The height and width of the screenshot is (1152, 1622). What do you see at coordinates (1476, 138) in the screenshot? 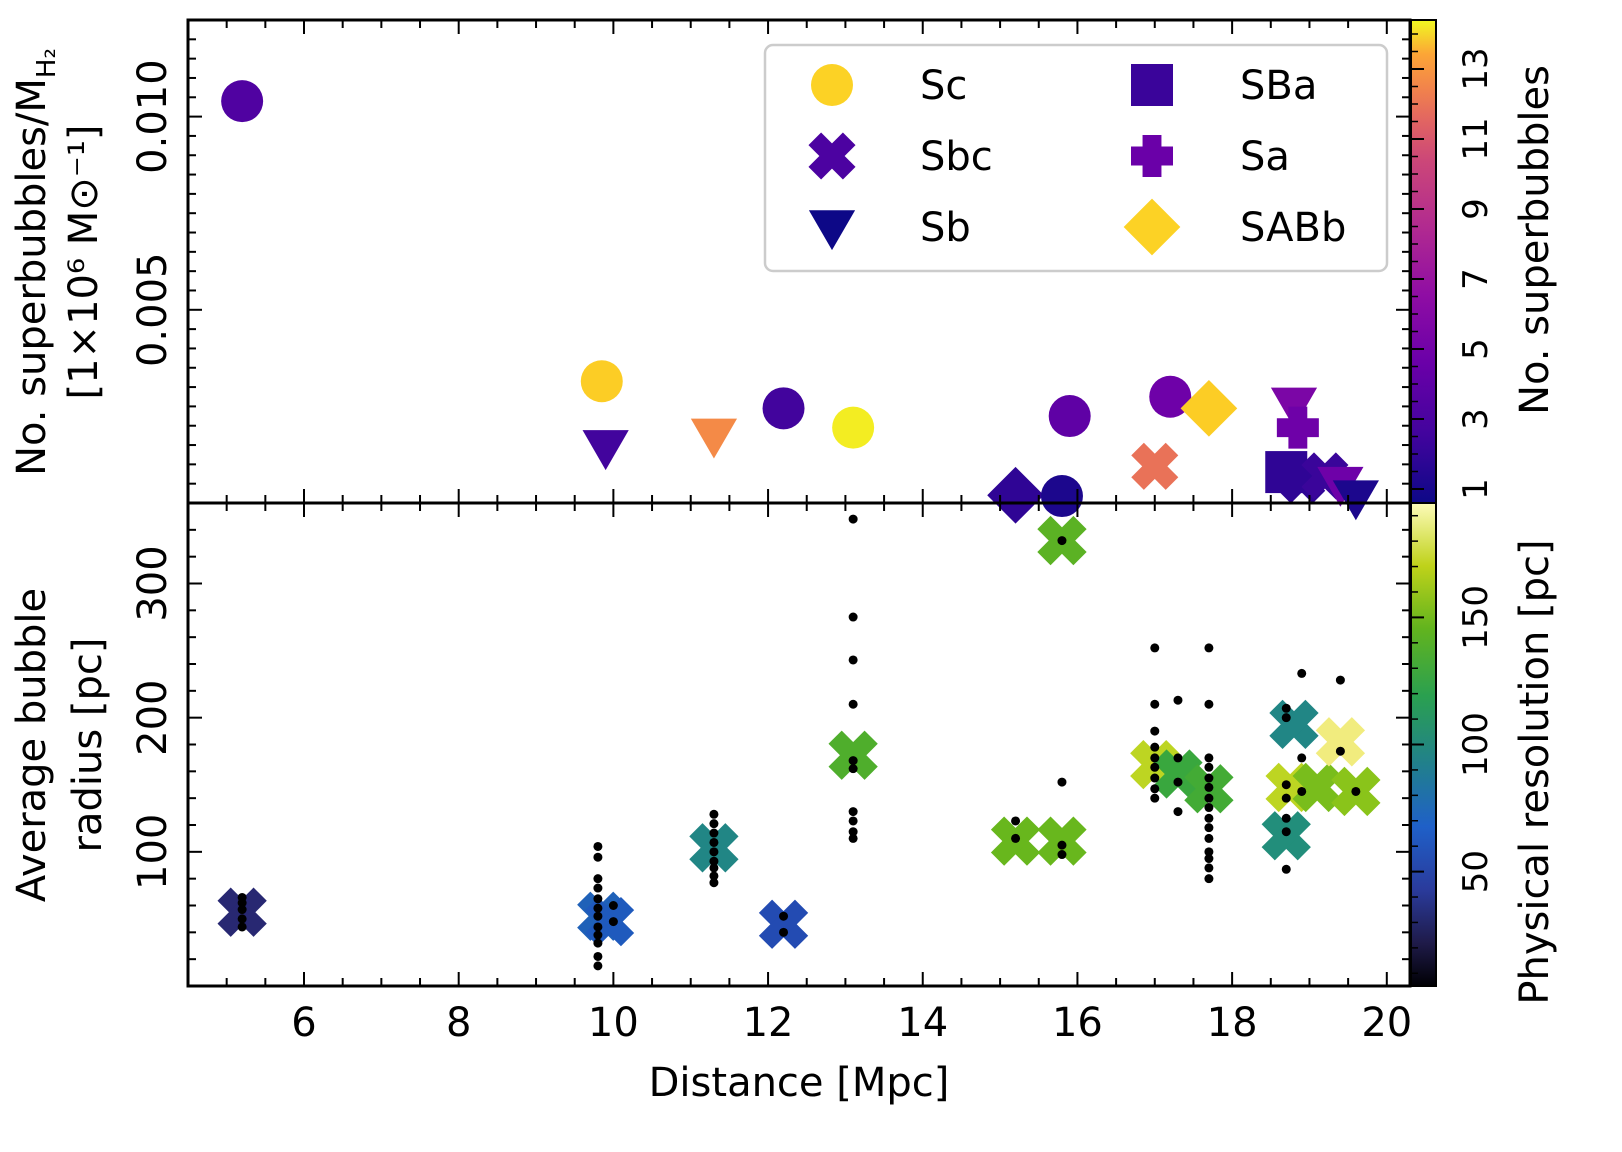
I see `top-cb-tick-label-11: 11` at bounding box center [1476, 138].